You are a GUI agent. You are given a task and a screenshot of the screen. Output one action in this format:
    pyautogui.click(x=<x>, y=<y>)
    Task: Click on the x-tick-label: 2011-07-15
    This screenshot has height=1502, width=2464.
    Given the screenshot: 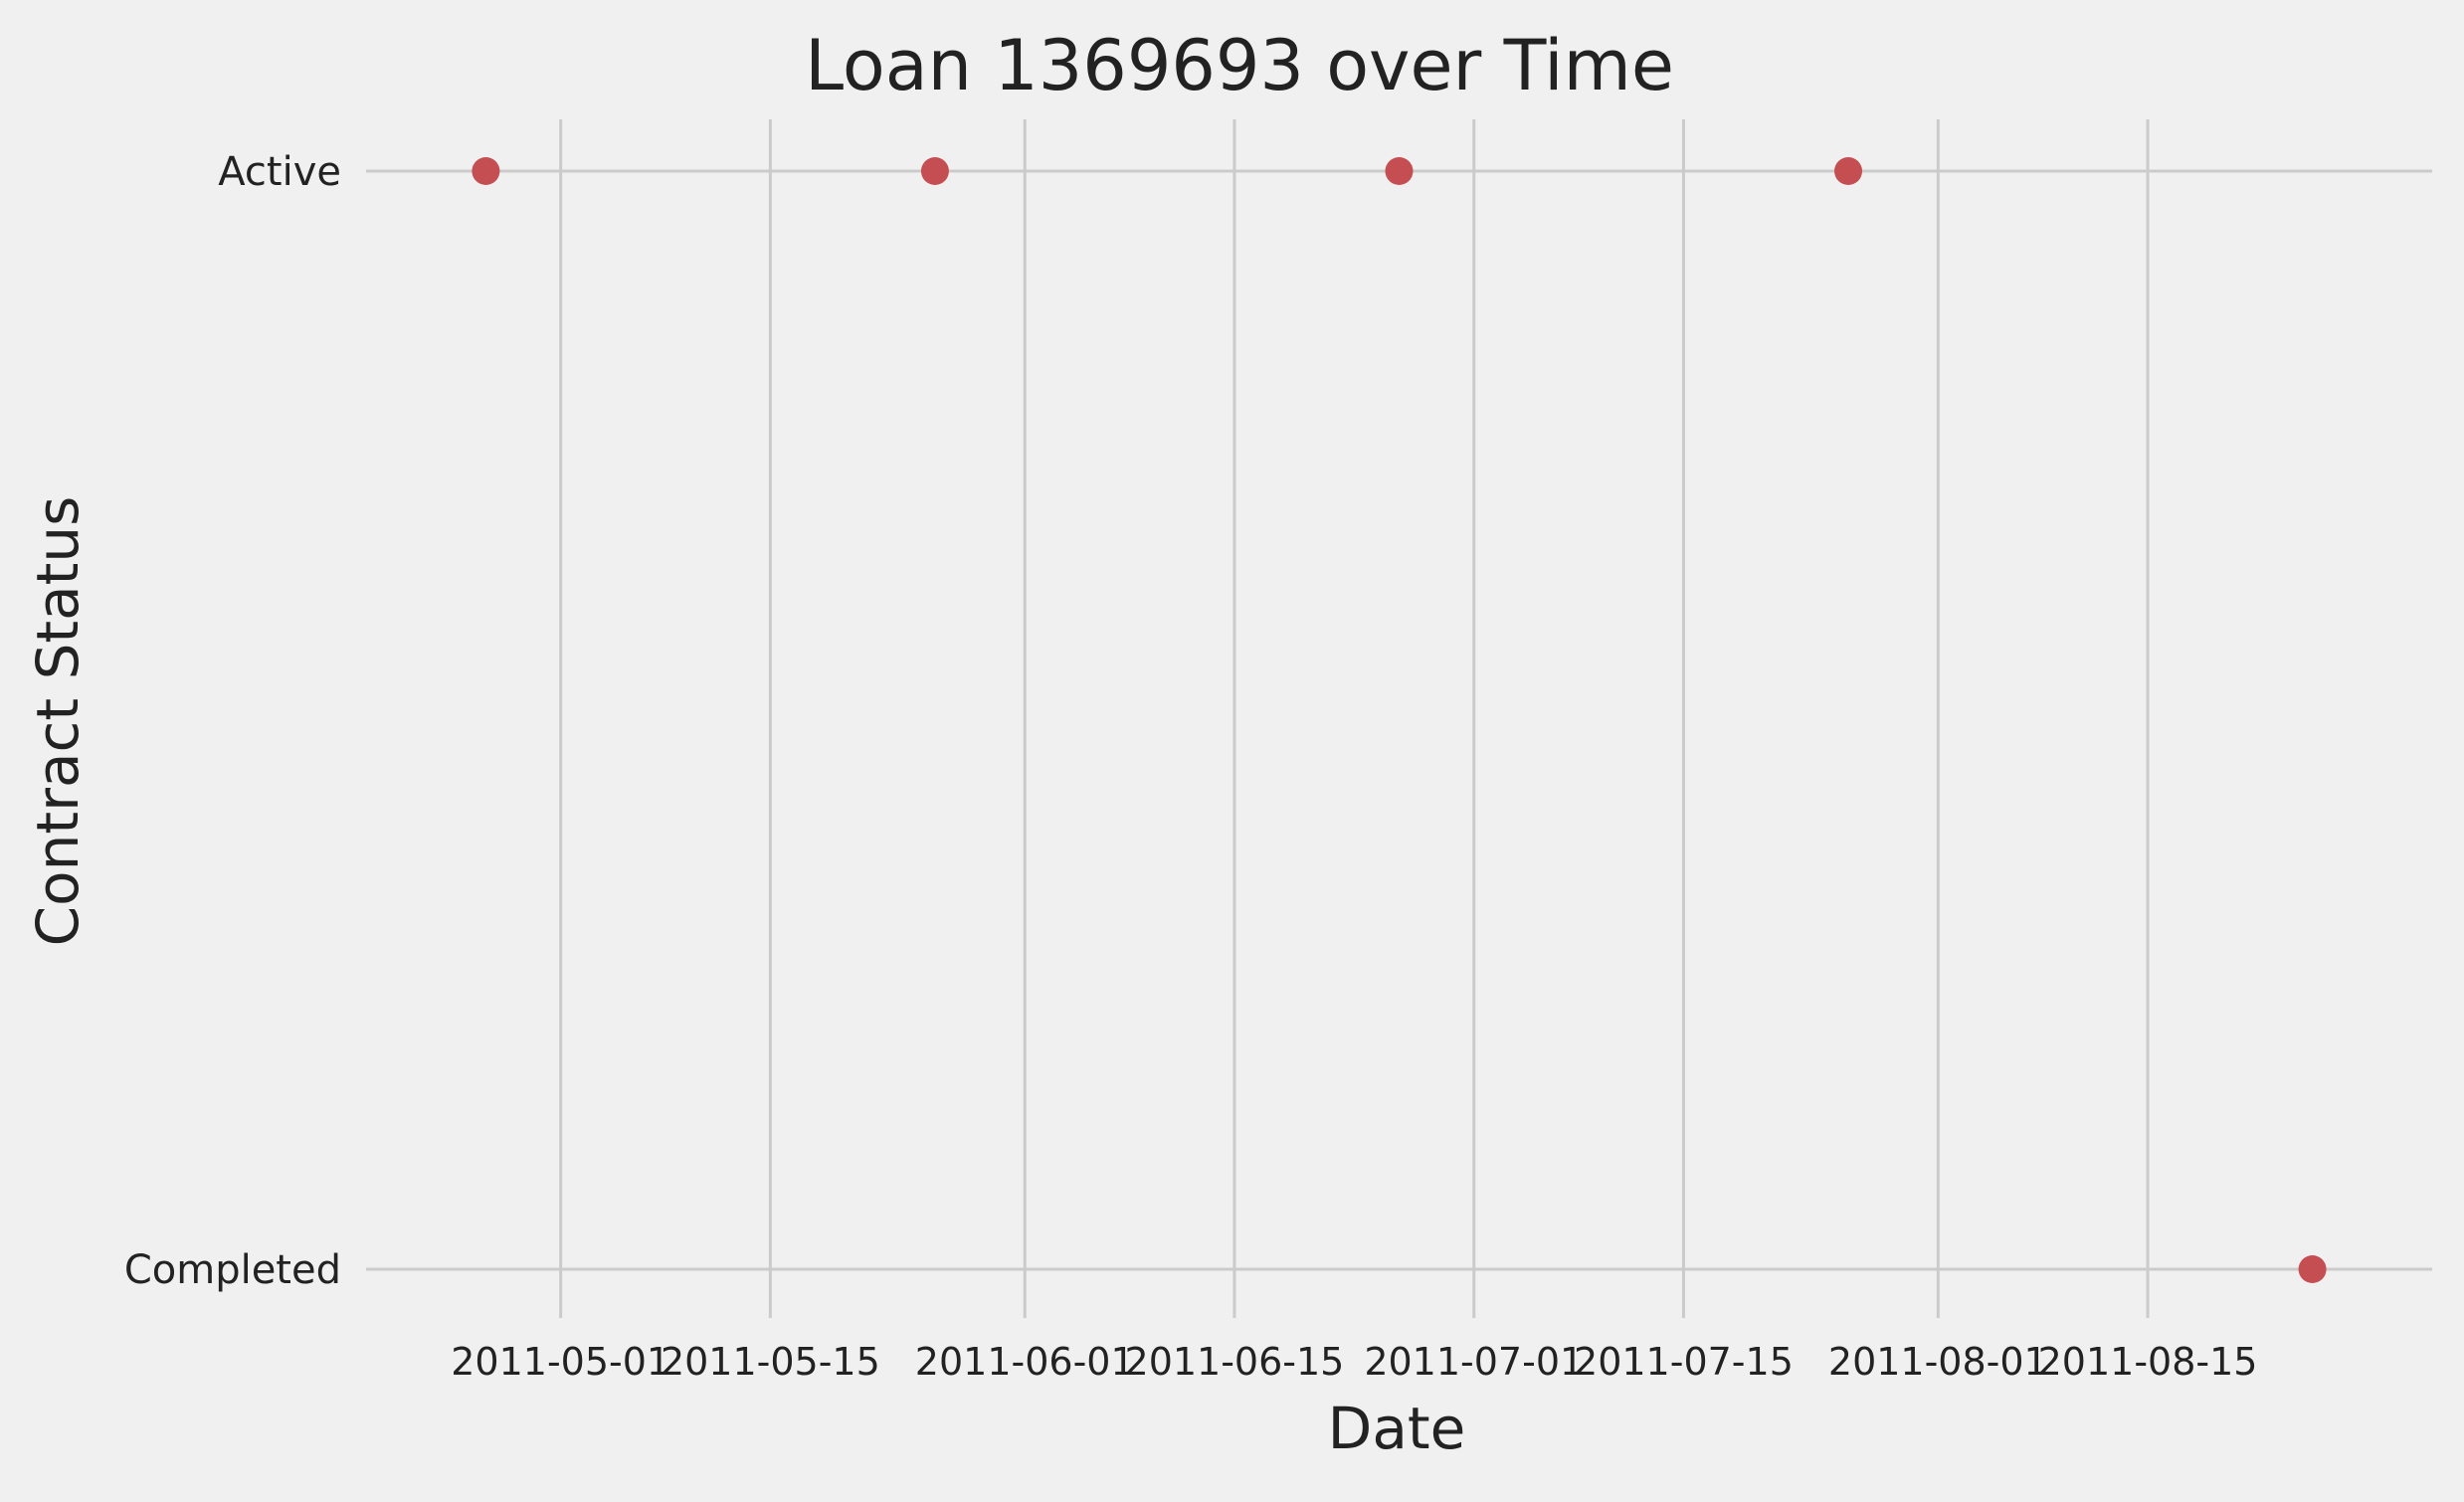 What is the action you would take?
    pyautogui.click(x=1684, y=1362)
    